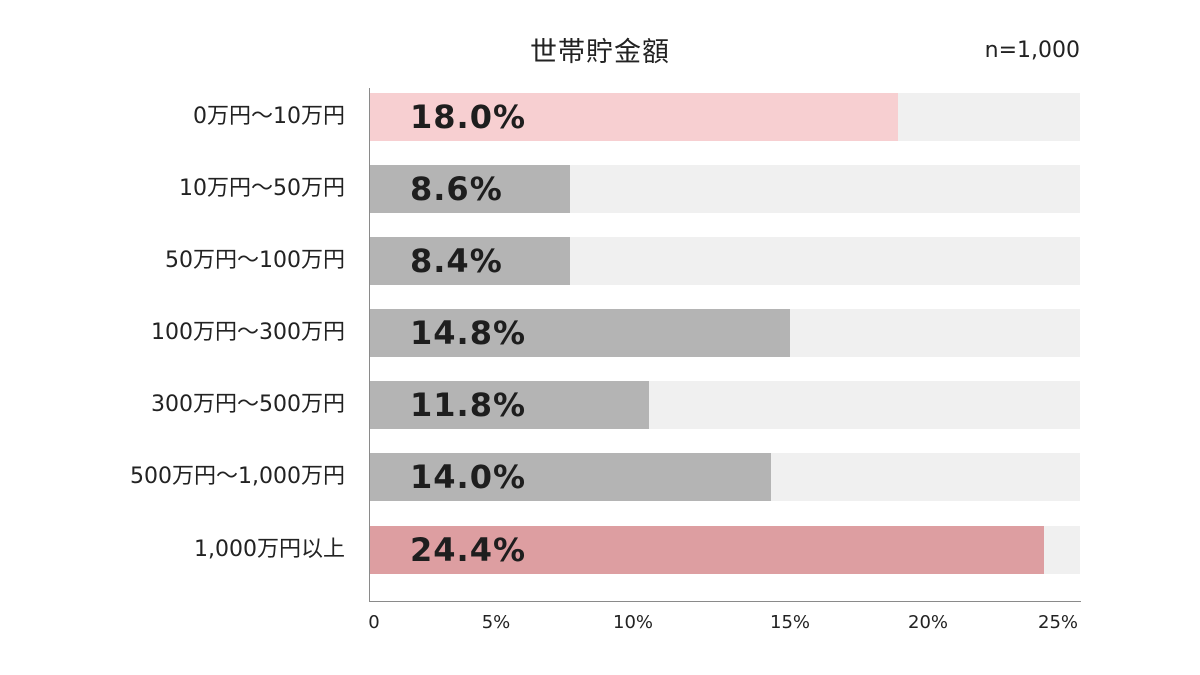 The height and width of the screenshot is (675, 1200). I want to click on x-tick-label: 0, so click(374, 622).